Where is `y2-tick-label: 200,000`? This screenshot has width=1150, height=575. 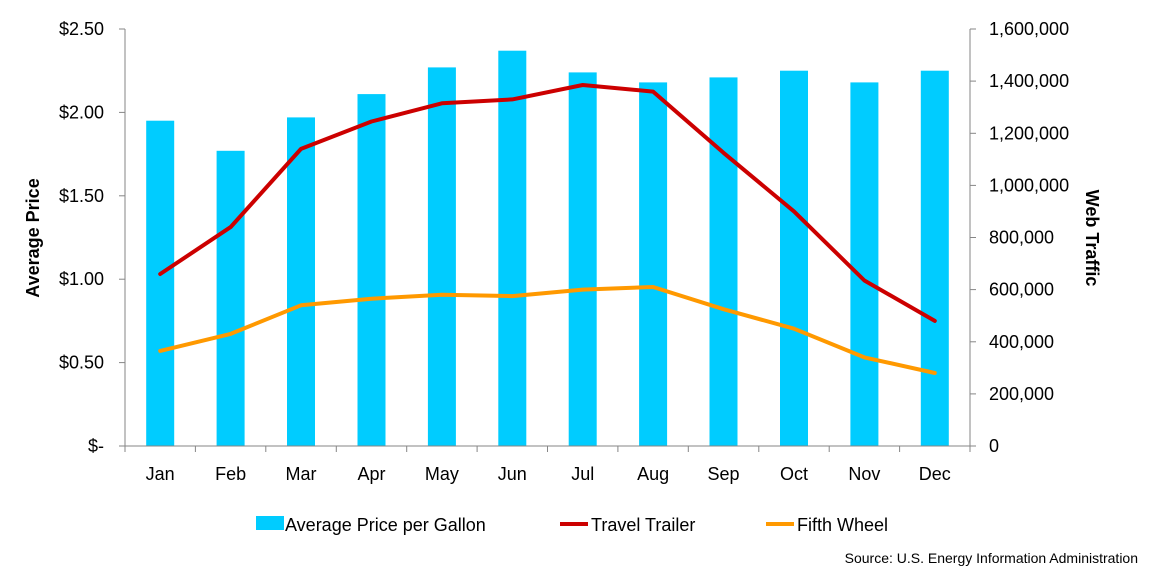
y2-tick-label: 200,000 is located at coordinates (1021, 394).